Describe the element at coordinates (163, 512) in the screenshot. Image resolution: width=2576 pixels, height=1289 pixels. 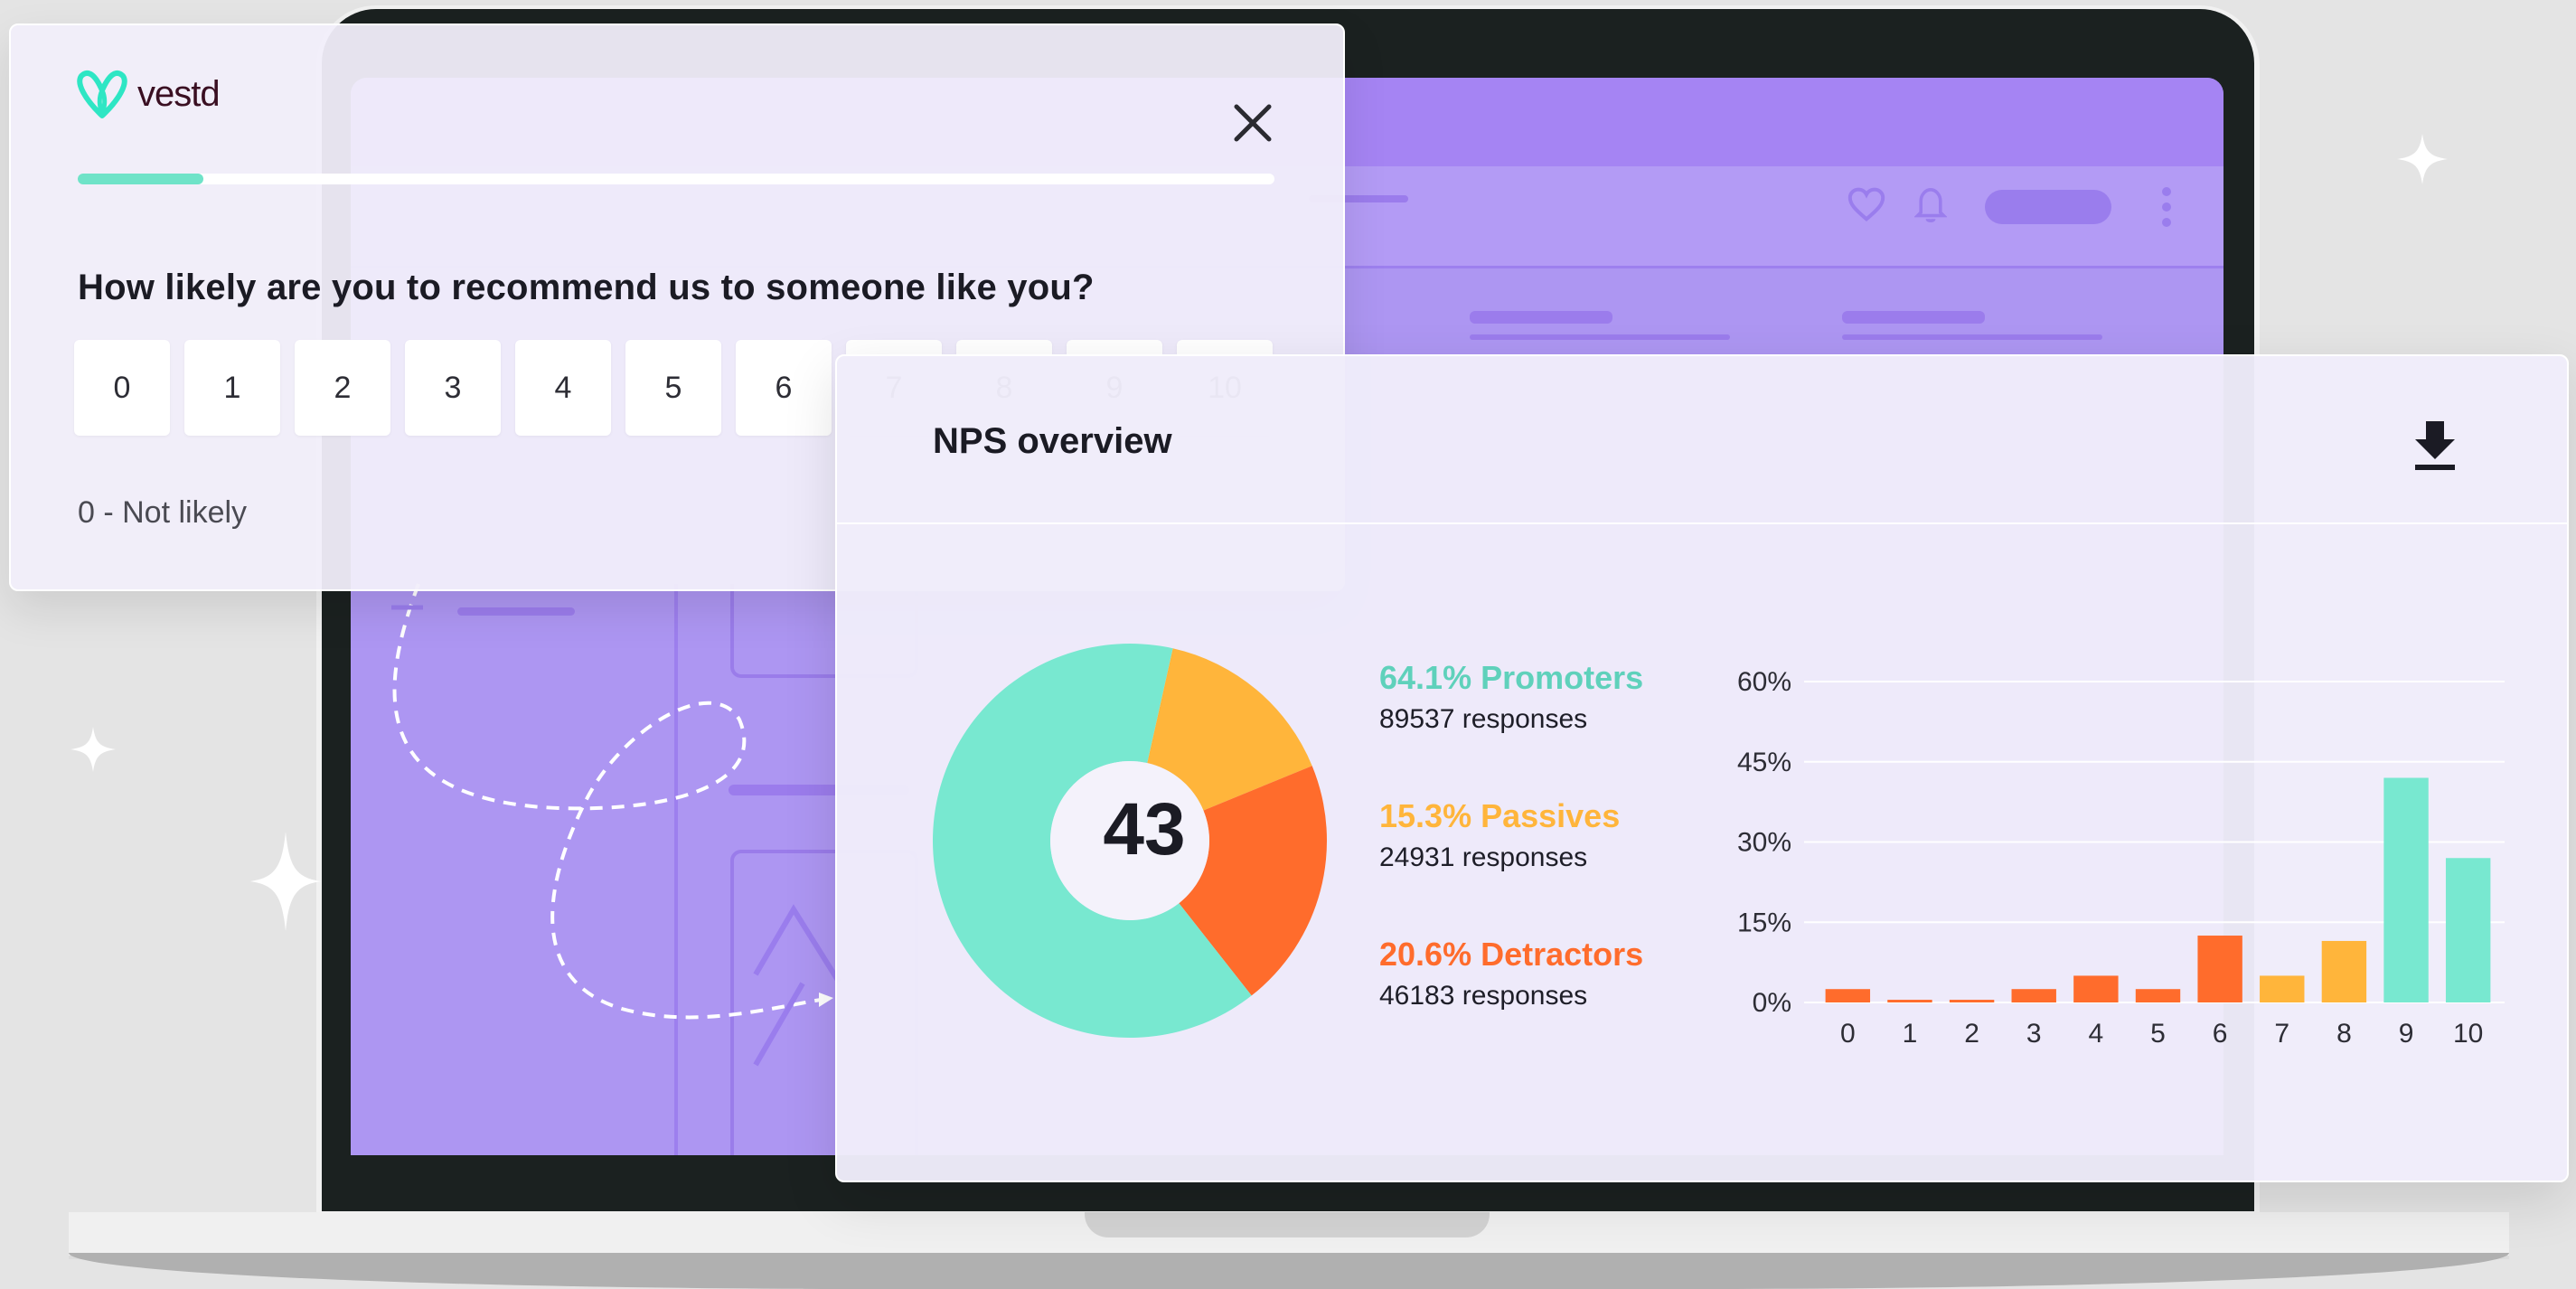
I see `scale-low-hint: 0 - Not likely` at that location.